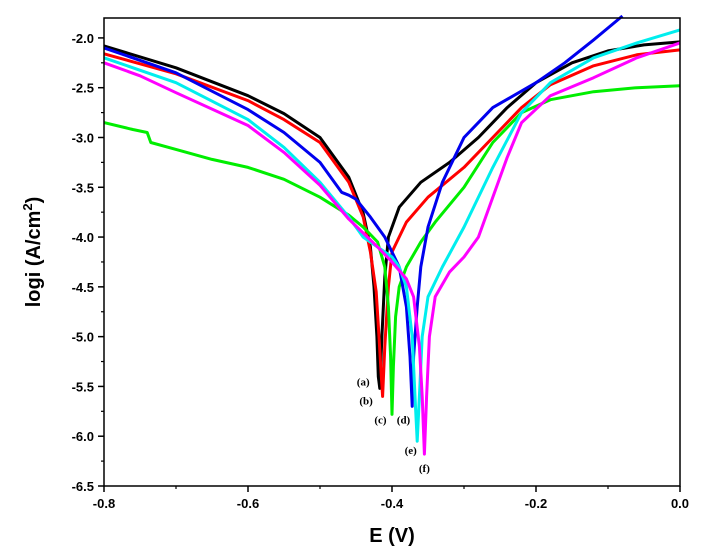  I want to click on curve-label-a: (a), so click(363, 382).